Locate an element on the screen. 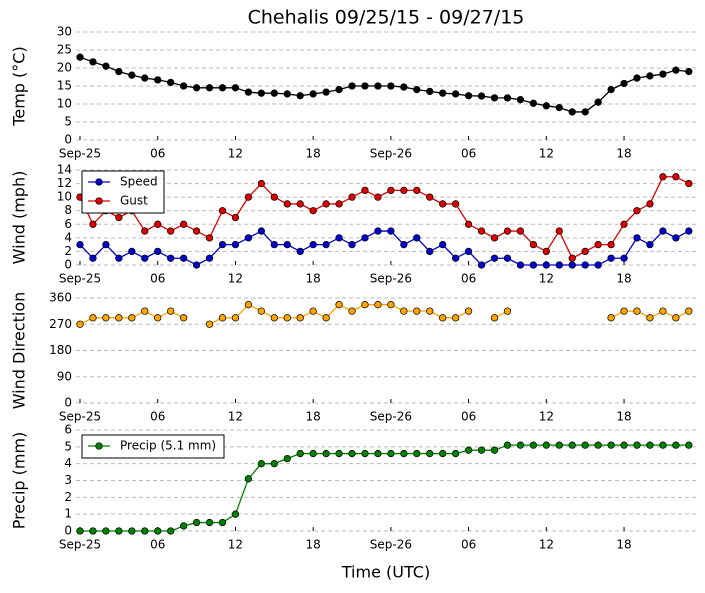  y-tick-label: 360 is located at coordinates (60, 298).